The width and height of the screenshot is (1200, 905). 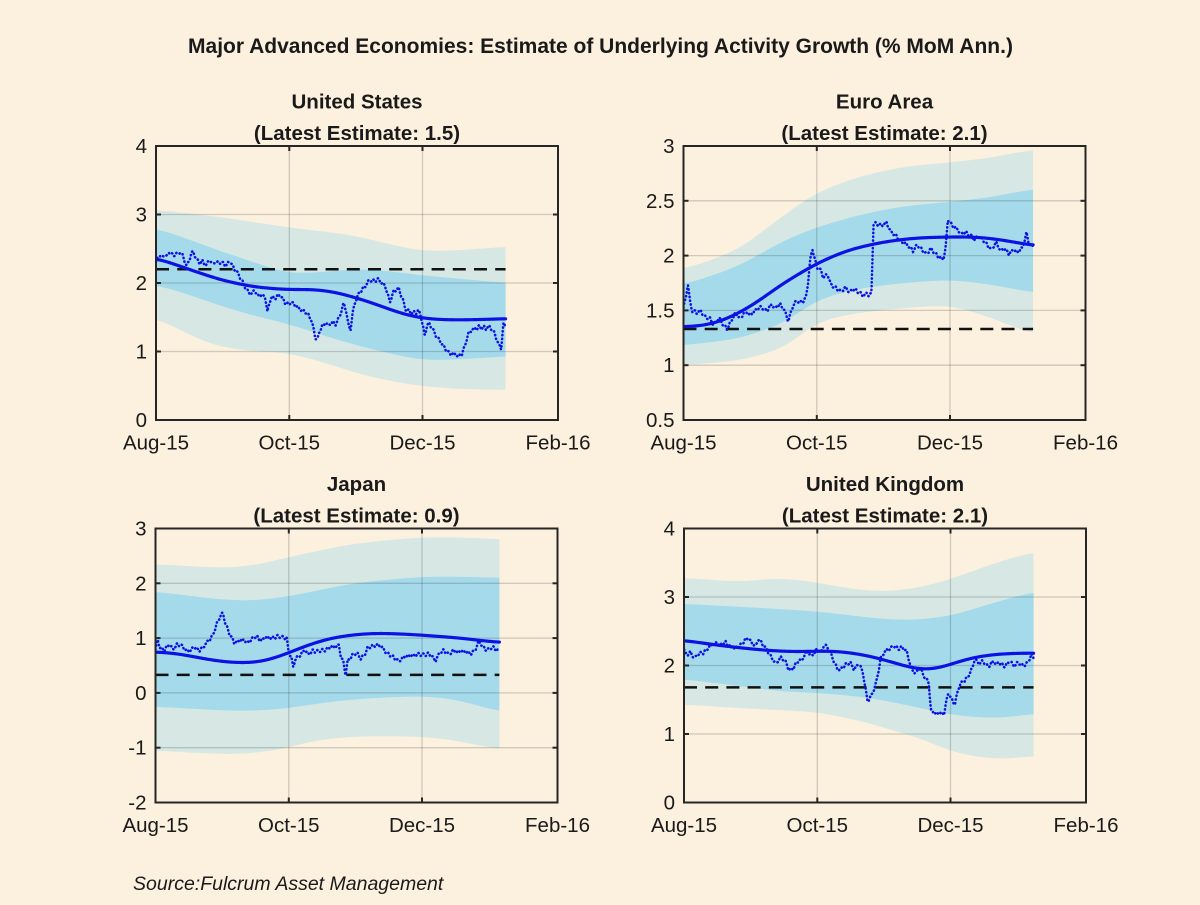 I want to click on svg-text: (Latest Estimate: 1.5), so click(x=357, y=133).